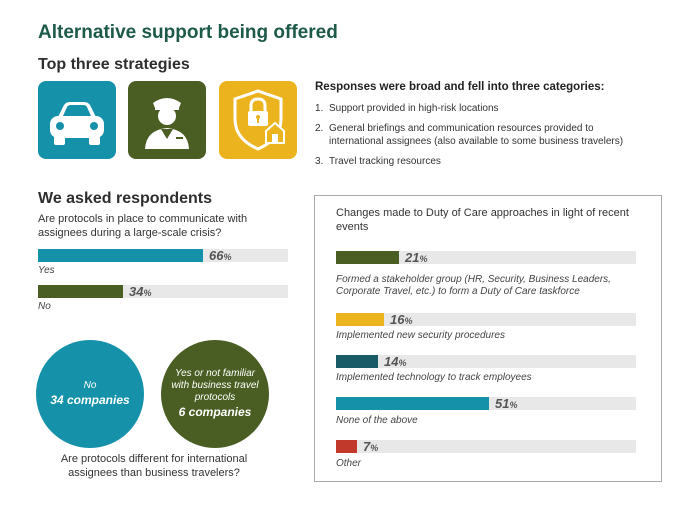  Describe the element at coordinates (346, 446) in the screenshot. I see `change-bar-other` at that location.